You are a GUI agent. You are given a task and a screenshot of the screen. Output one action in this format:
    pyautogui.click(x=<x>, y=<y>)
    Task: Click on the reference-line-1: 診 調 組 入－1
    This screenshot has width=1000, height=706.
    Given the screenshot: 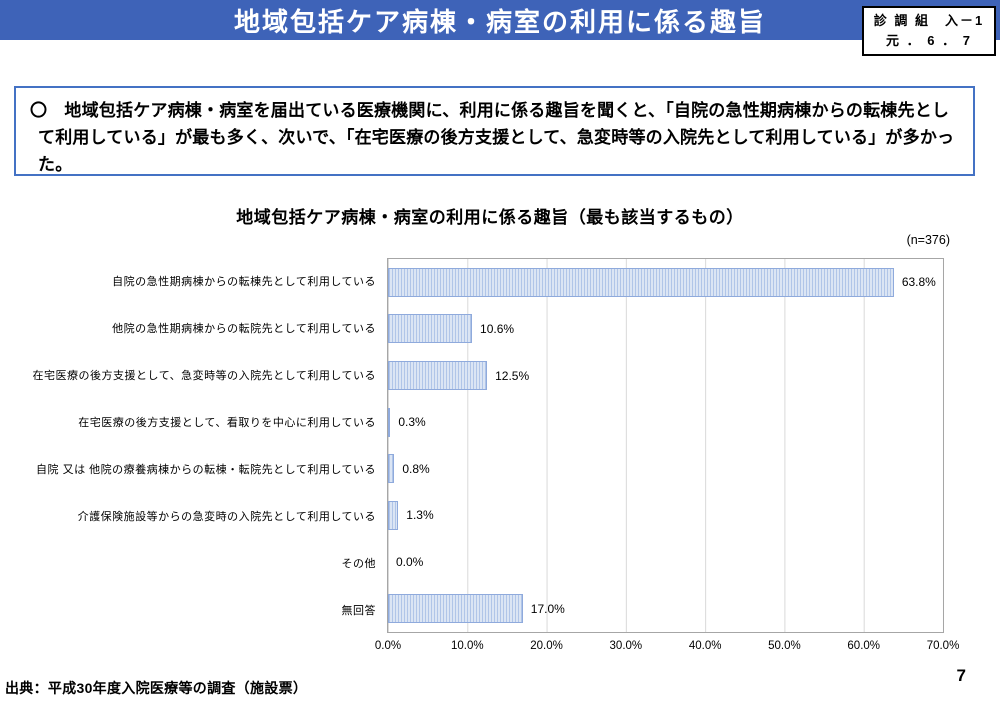 What is the action you would take?
    pyautogui.click(x=929, y=21)
    